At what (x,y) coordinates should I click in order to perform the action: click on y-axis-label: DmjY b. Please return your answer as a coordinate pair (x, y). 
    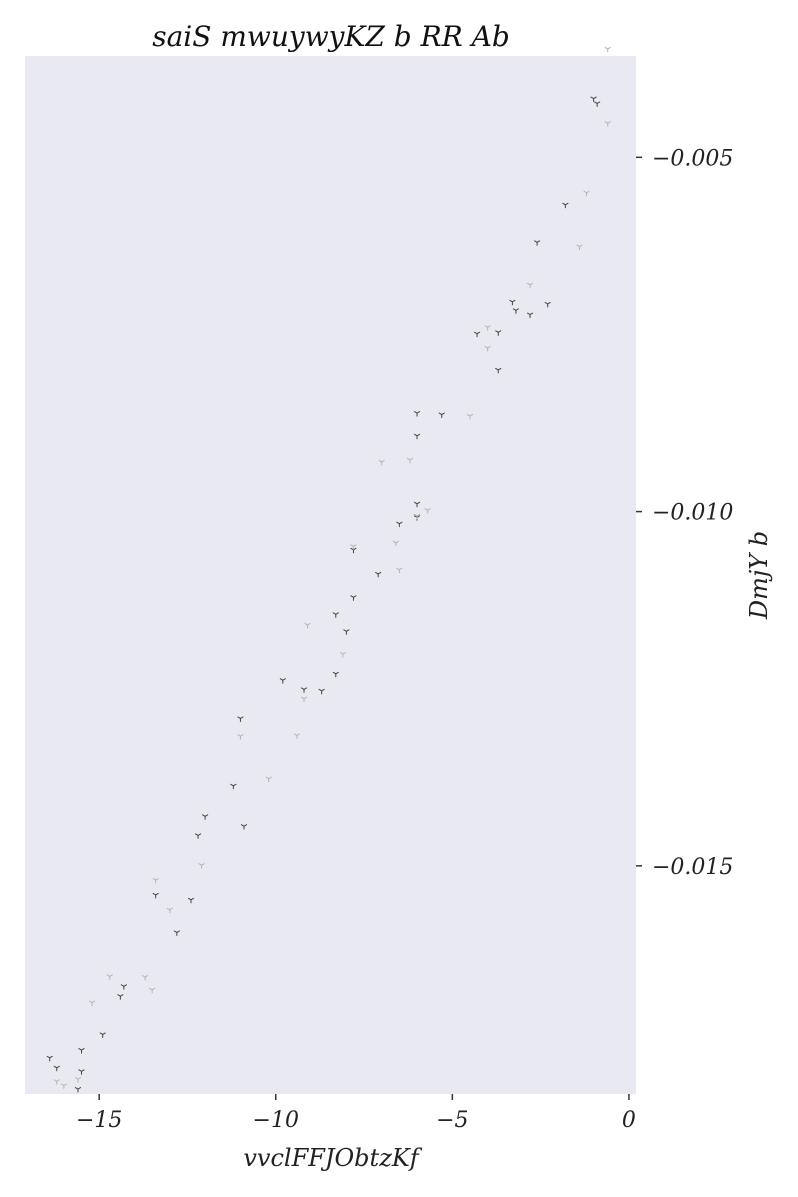
    Looking at the image, I should click on (759, 575).